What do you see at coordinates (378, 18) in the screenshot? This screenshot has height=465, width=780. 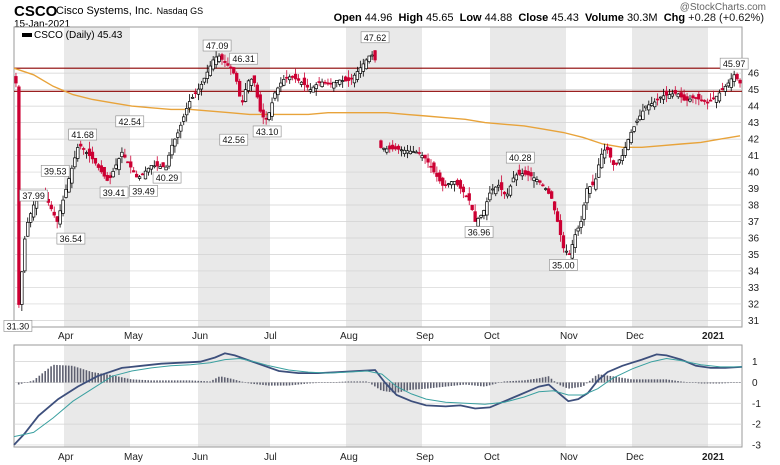 I see `open-value: 44.96` at bounding box center [378, 18].